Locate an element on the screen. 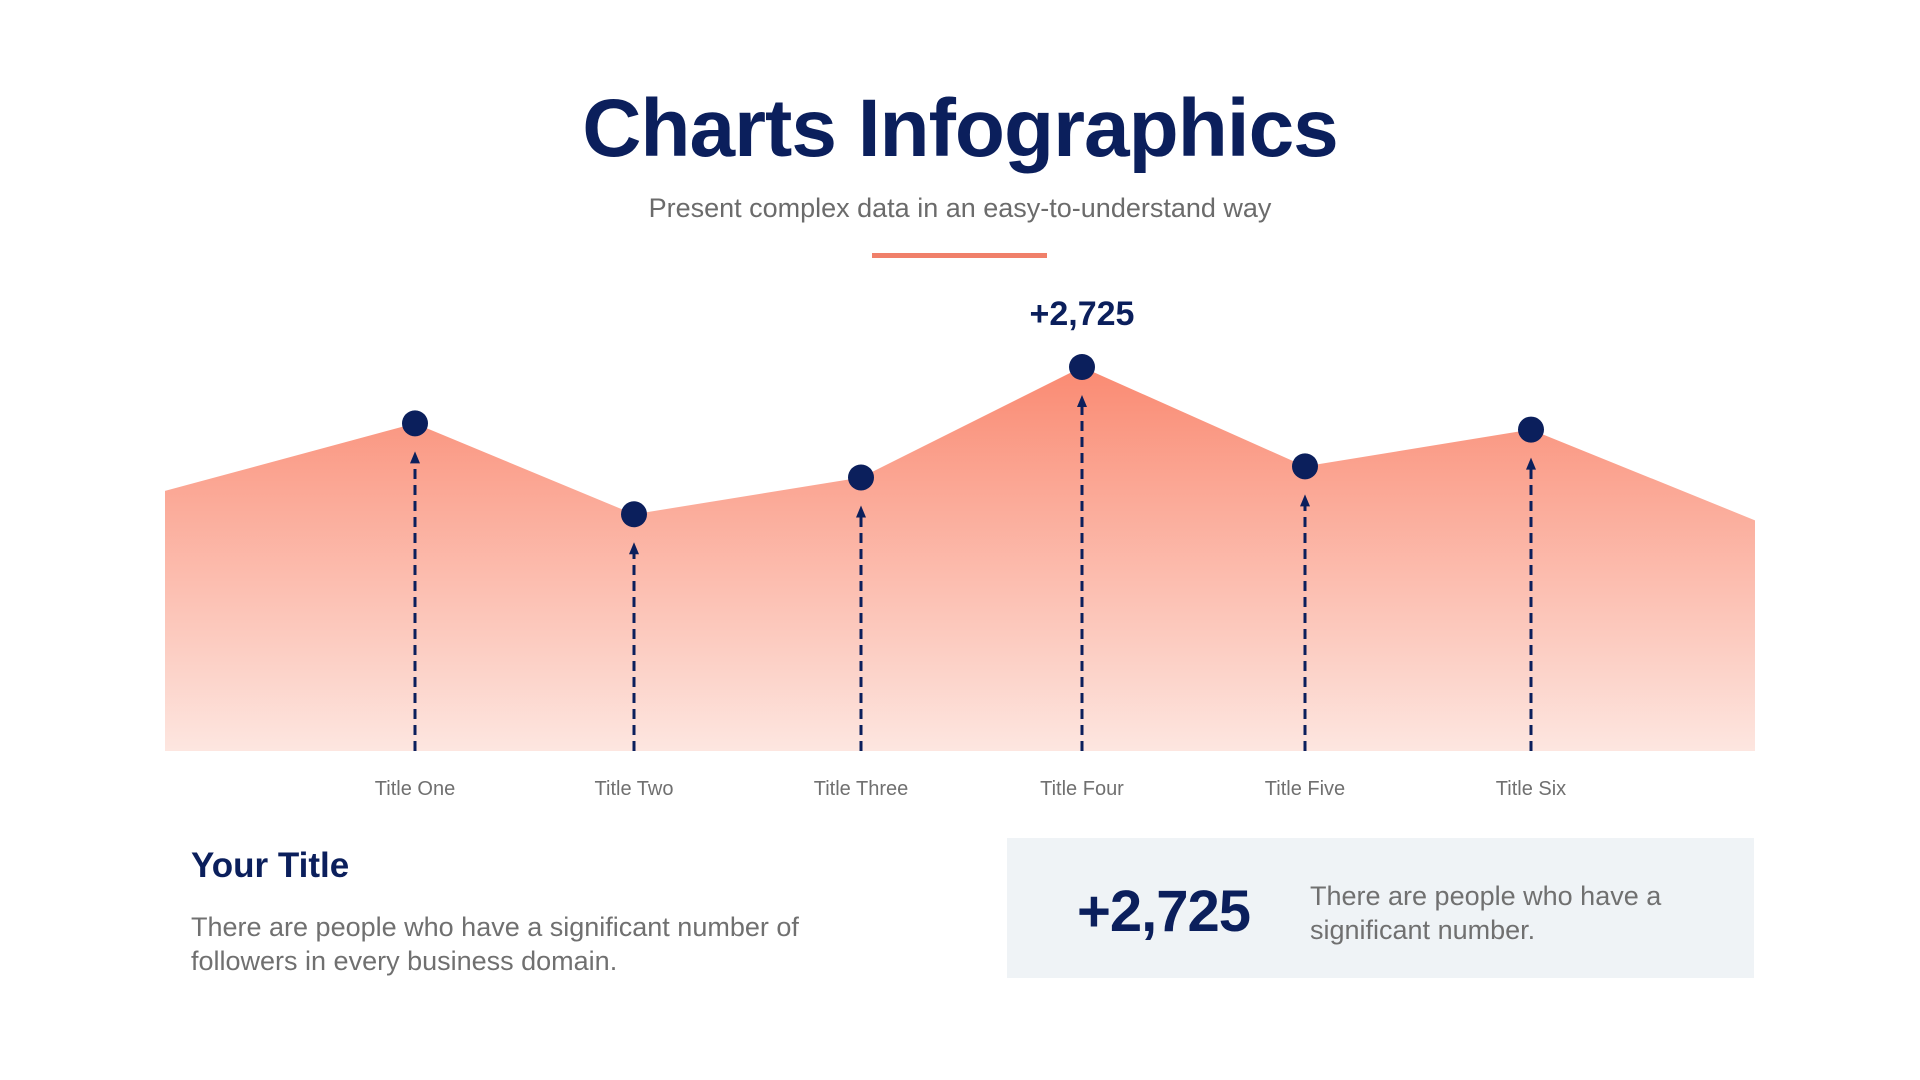 Image resolution: width=1920 pixels, height=1080 pixels. x-tick-label: Title Six is located at coordinates (1531, 789).